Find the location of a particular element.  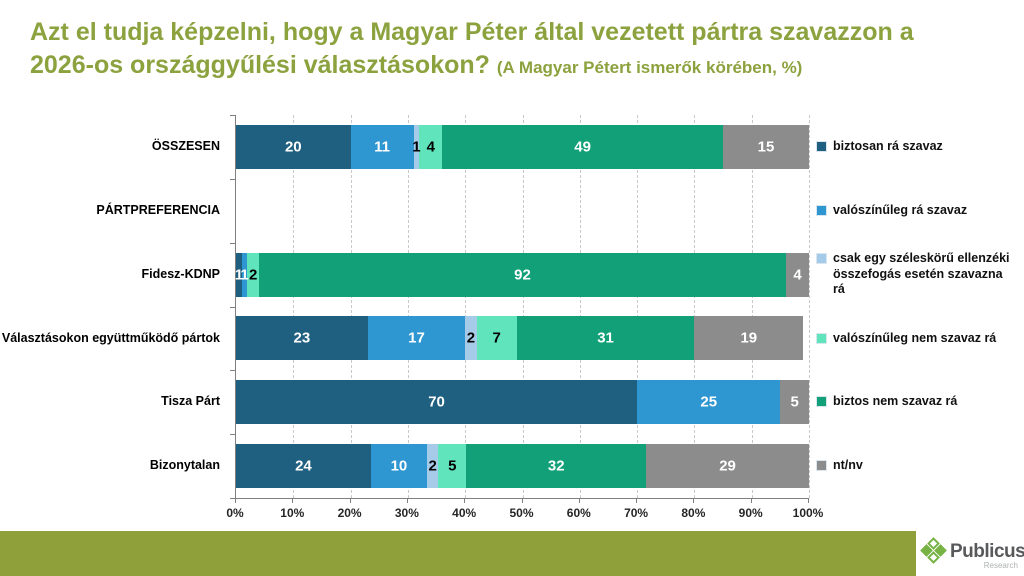

legend-row: biztos nem szavaz rá is located at coordinates (919, 402).